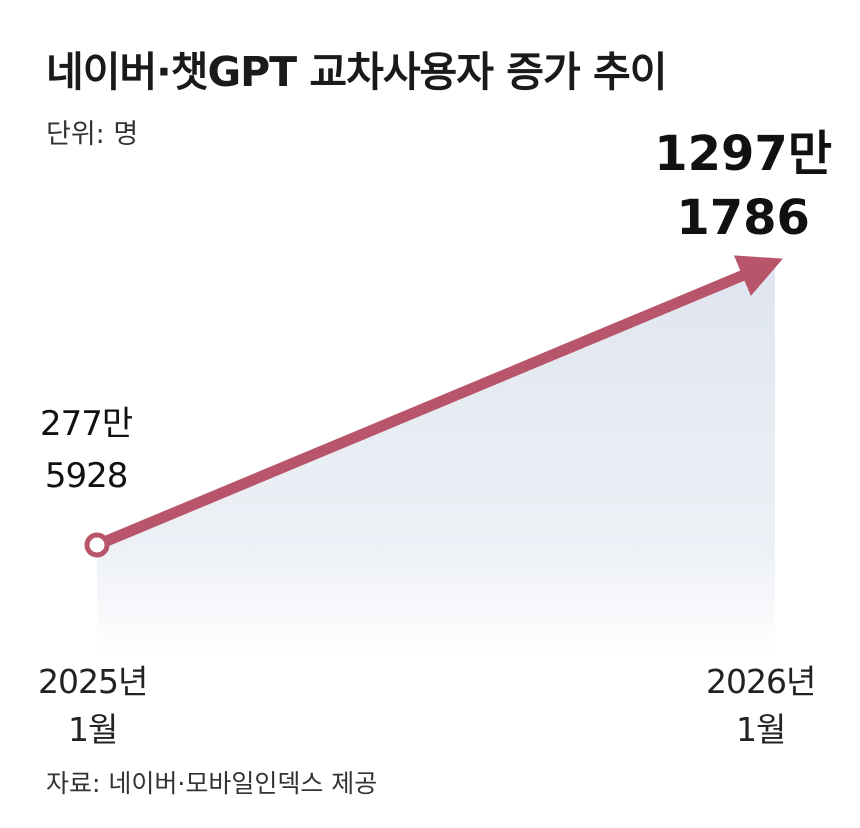  I want to click on x-tick-year: 2026년, so click(761, 681).